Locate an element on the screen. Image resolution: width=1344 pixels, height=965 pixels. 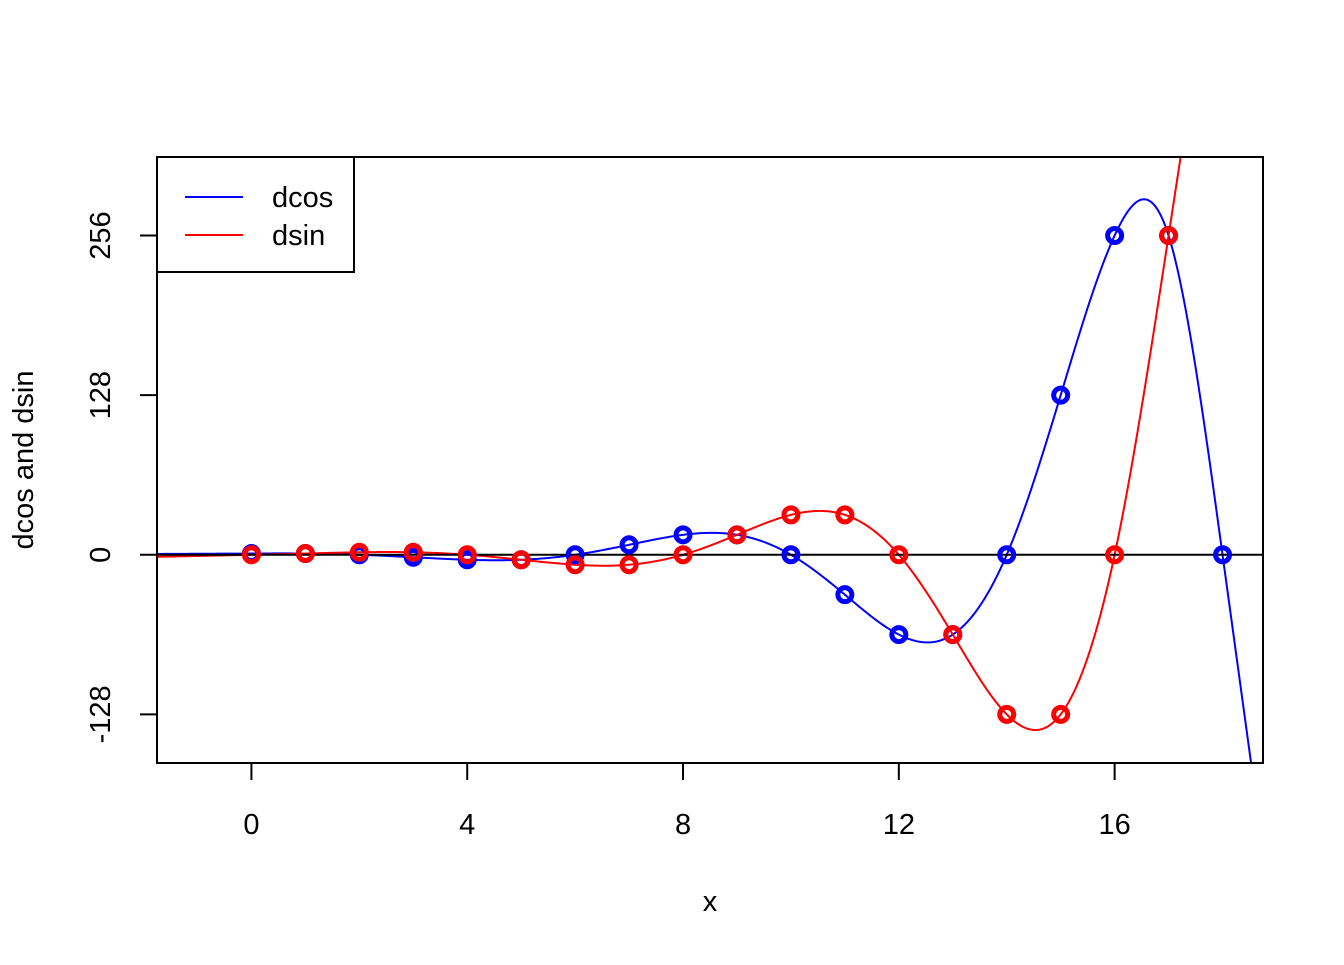
y-axis: -128 0 128 256 is located at coordinates (121, 477).